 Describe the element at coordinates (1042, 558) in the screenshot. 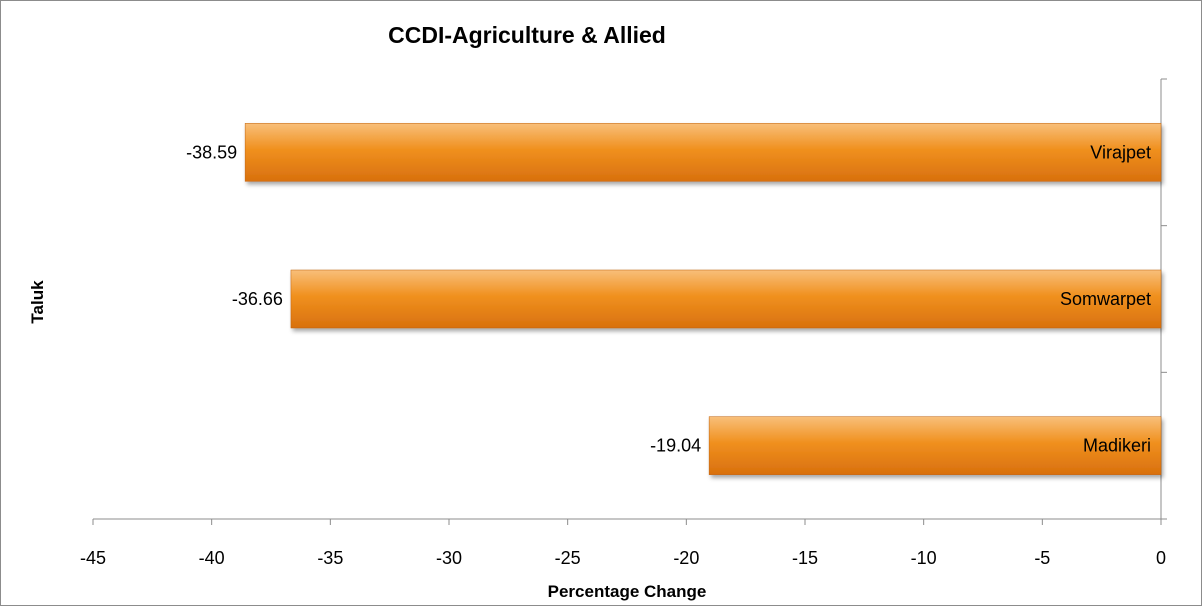

I see `x-tick-label: -5` at that location.